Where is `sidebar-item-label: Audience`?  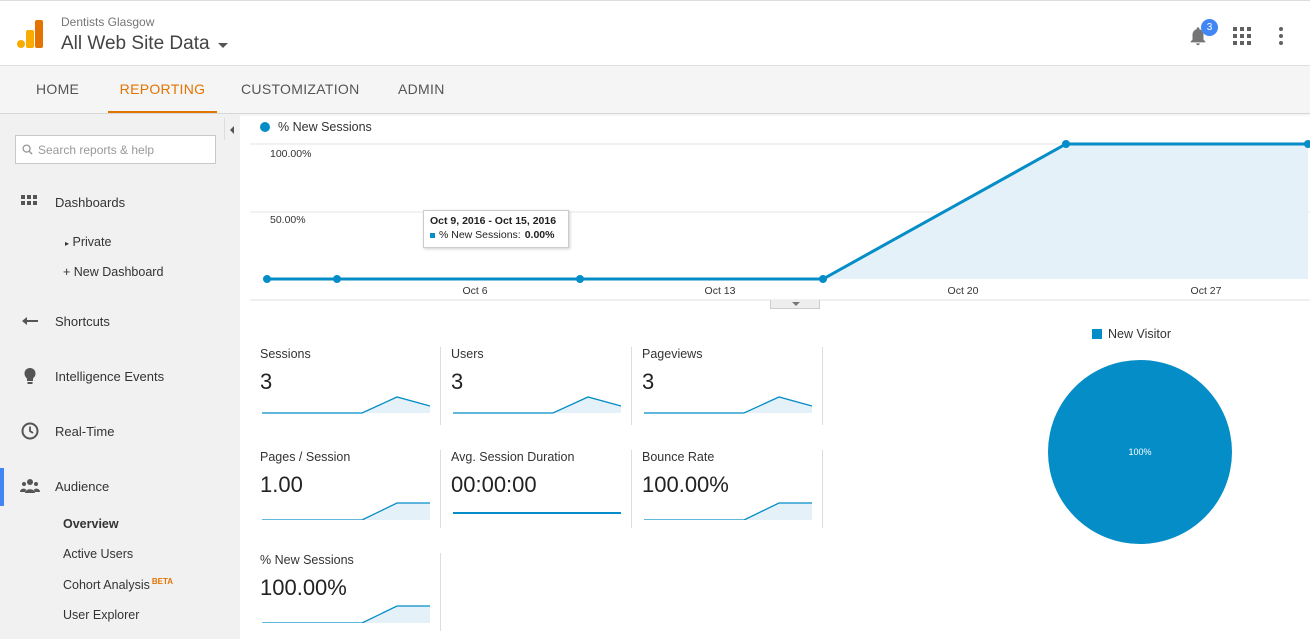
sidebar-item-label: Audience is located at coordinates (82, 486).